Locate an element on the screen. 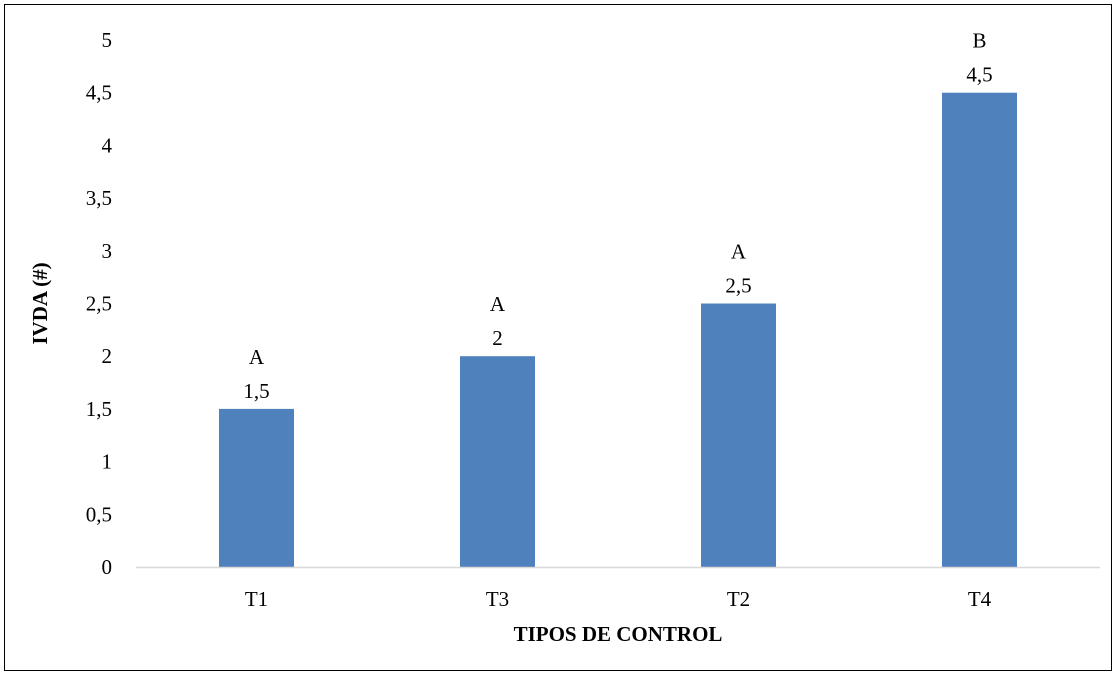 This screenshot has height=675, width=1116. y-tick-label: 0 is located at coordinates (107, 567).